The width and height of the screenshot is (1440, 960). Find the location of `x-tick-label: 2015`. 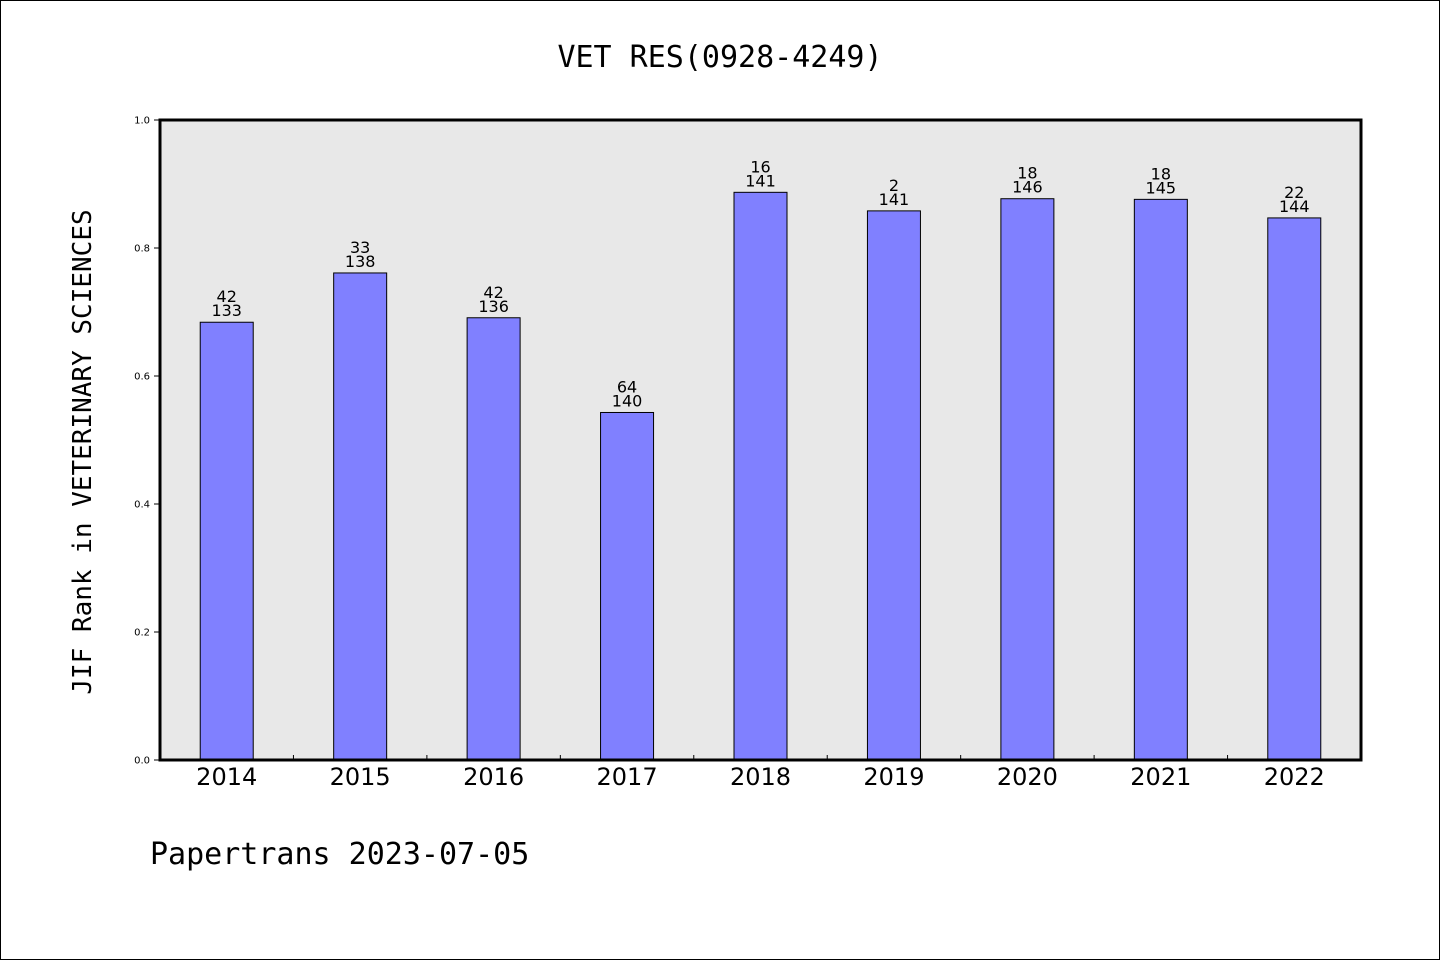

x-tick-label: 2015 is located at coordinates (360, 777).